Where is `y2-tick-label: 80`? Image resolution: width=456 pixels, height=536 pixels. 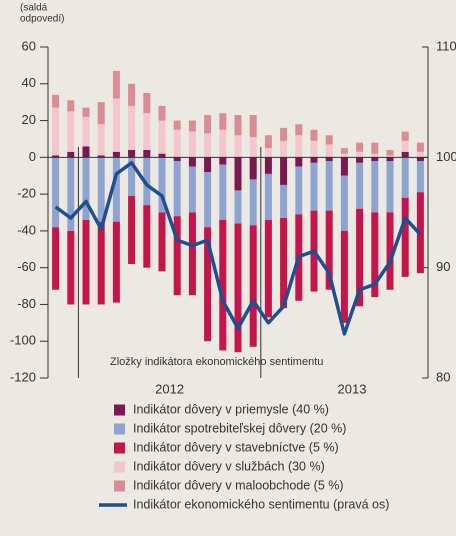
y2-tick-label: 80 is located at coordinates (443, 376).